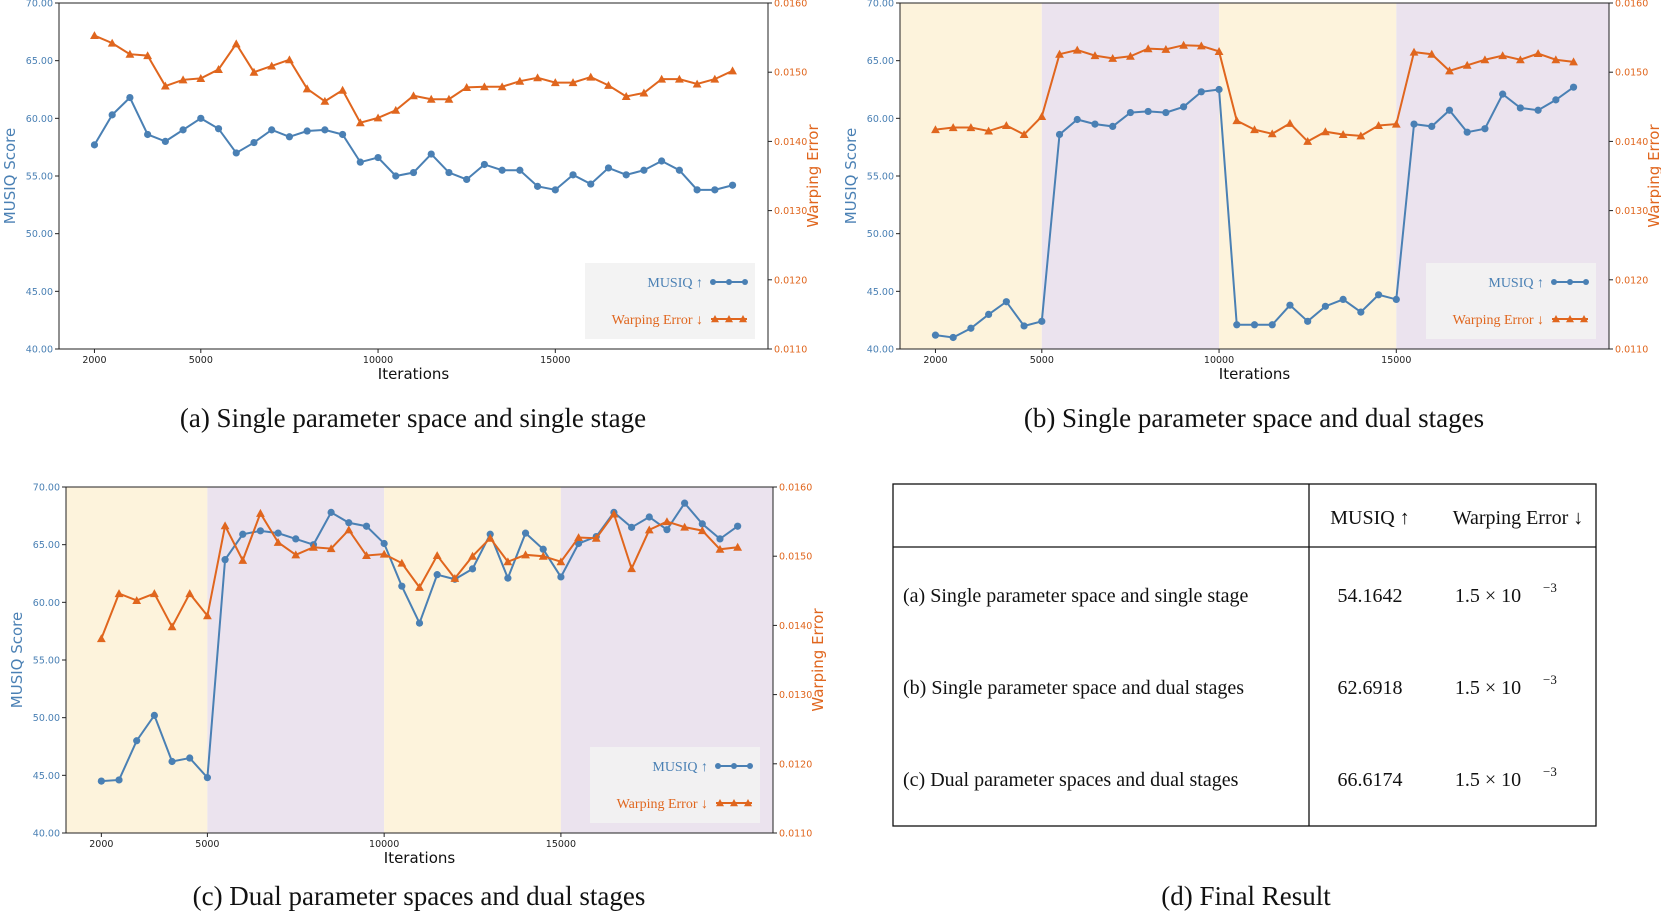  Describe the element at coordinates (1550, 771) in the screenshot. I see `table-cell-warping-exponent: −3` at that location.